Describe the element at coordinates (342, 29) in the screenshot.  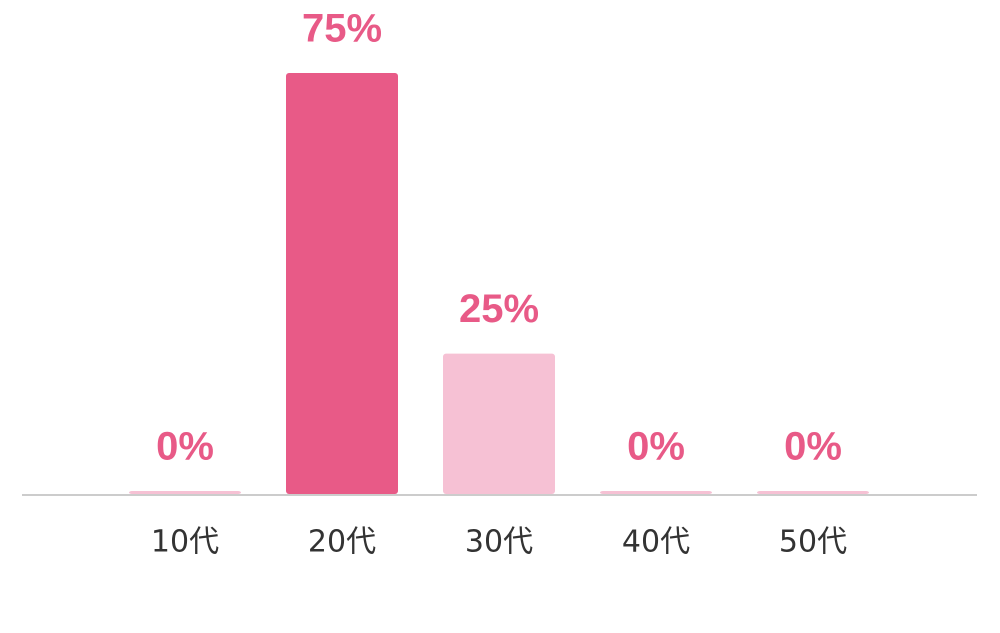
I see `value-label: 75%` at that location.